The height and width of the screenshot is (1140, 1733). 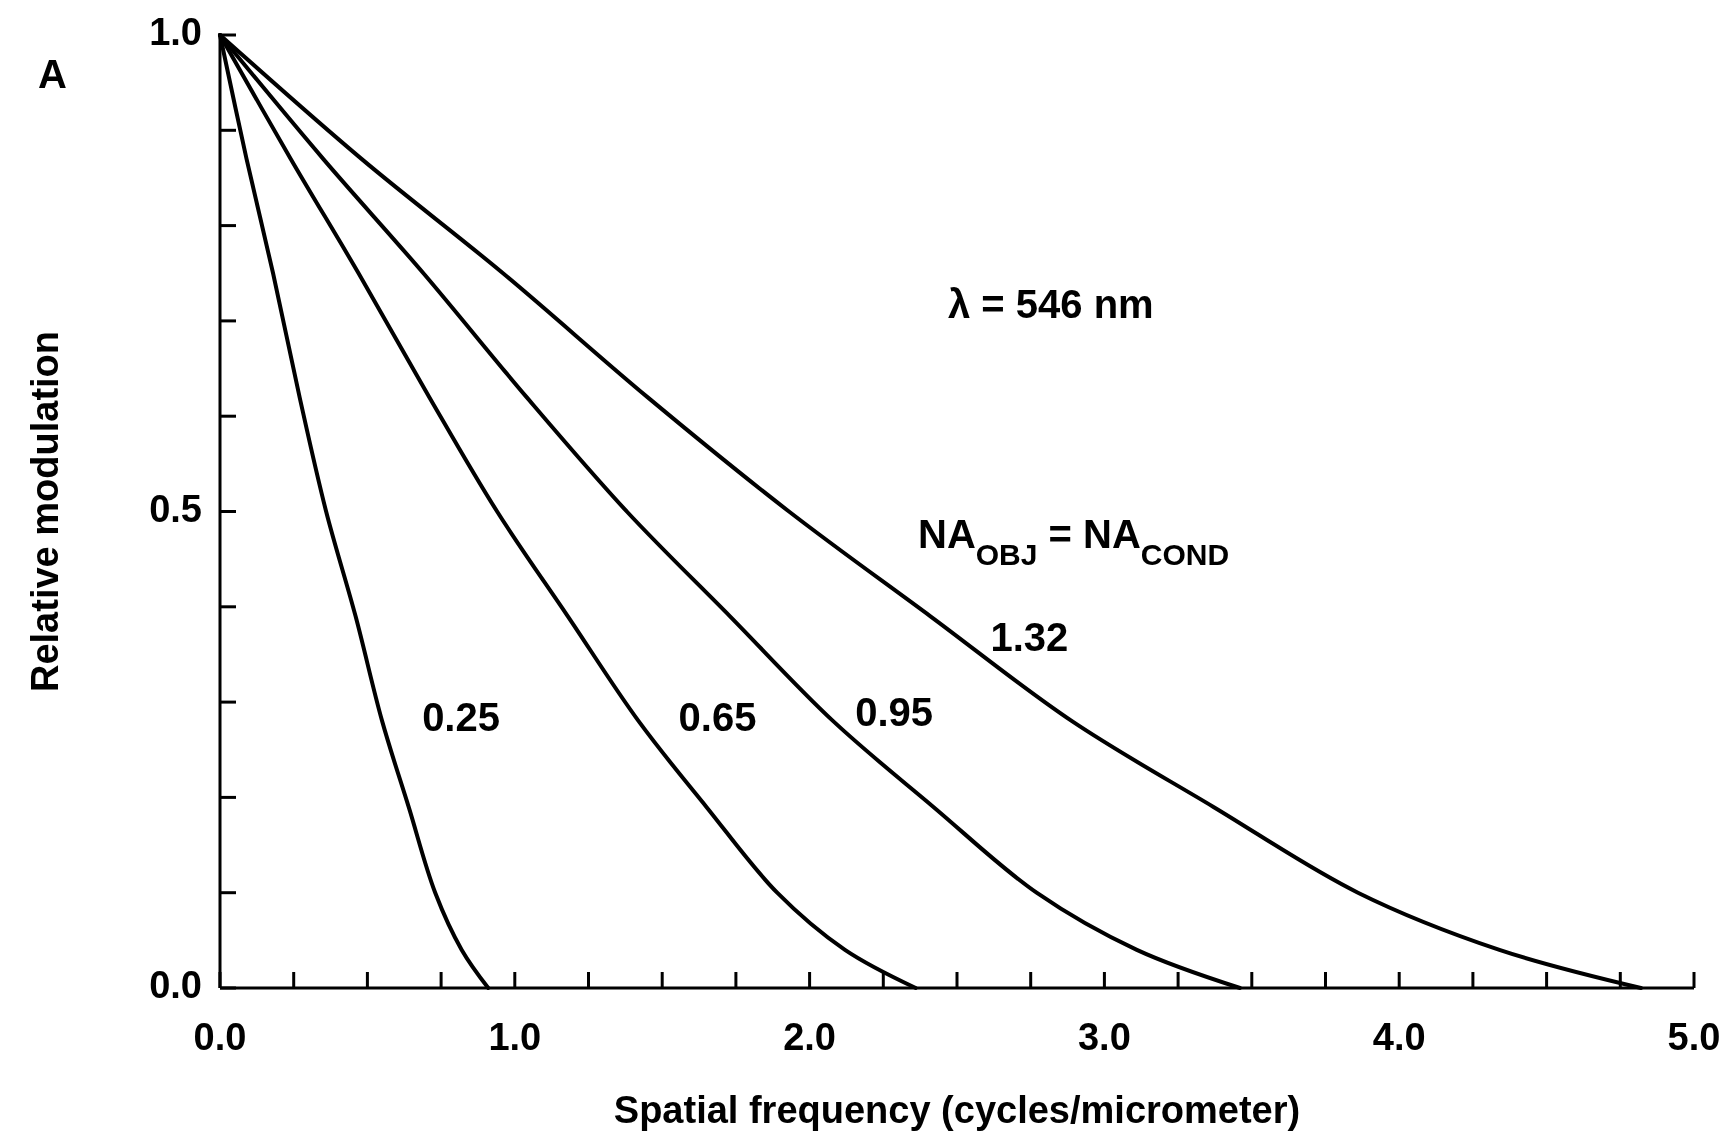 What do you see at coordinates (894, 712) in the screenshot?
I see `series-label: 0.95` at bounding box center [894, 712].